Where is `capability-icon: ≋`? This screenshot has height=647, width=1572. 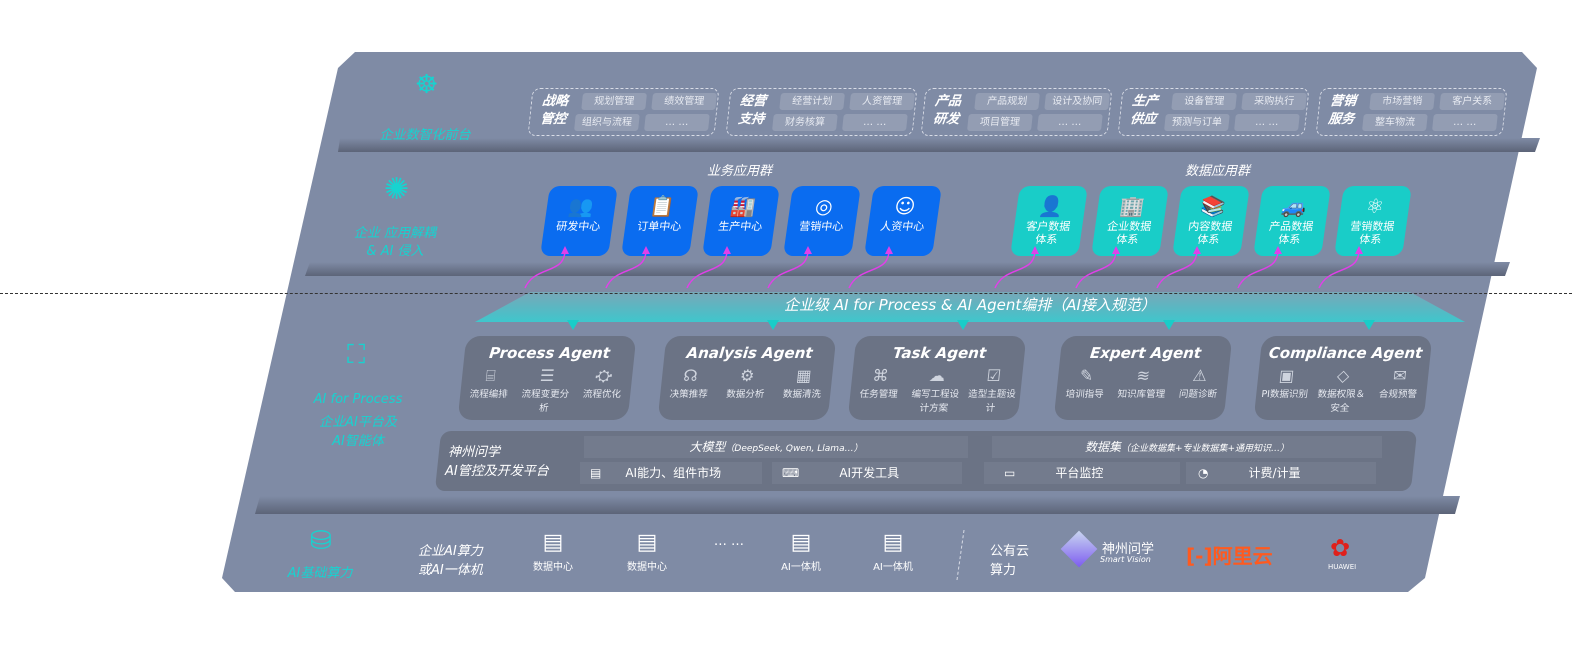
capability-icon: ≋ is located at coordinates (1143, 375).